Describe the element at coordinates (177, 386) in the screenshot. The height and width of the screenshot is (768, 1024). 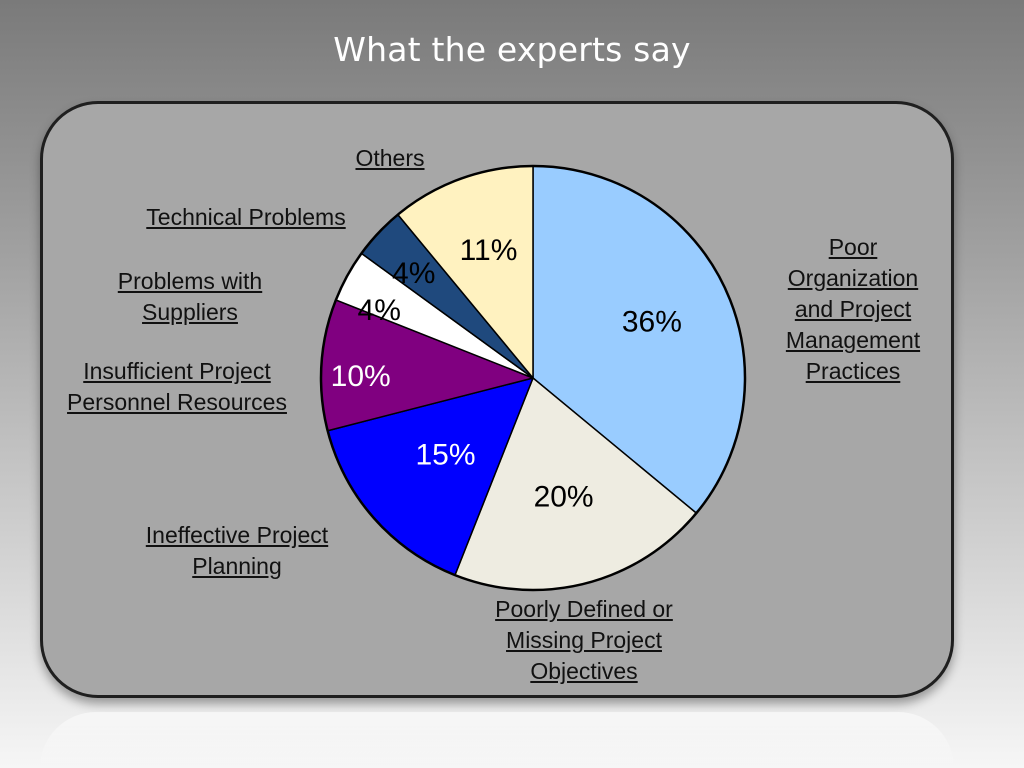
I see `category-label-insufficient-resources: Insufficient Project Personnel Resources` at that location.